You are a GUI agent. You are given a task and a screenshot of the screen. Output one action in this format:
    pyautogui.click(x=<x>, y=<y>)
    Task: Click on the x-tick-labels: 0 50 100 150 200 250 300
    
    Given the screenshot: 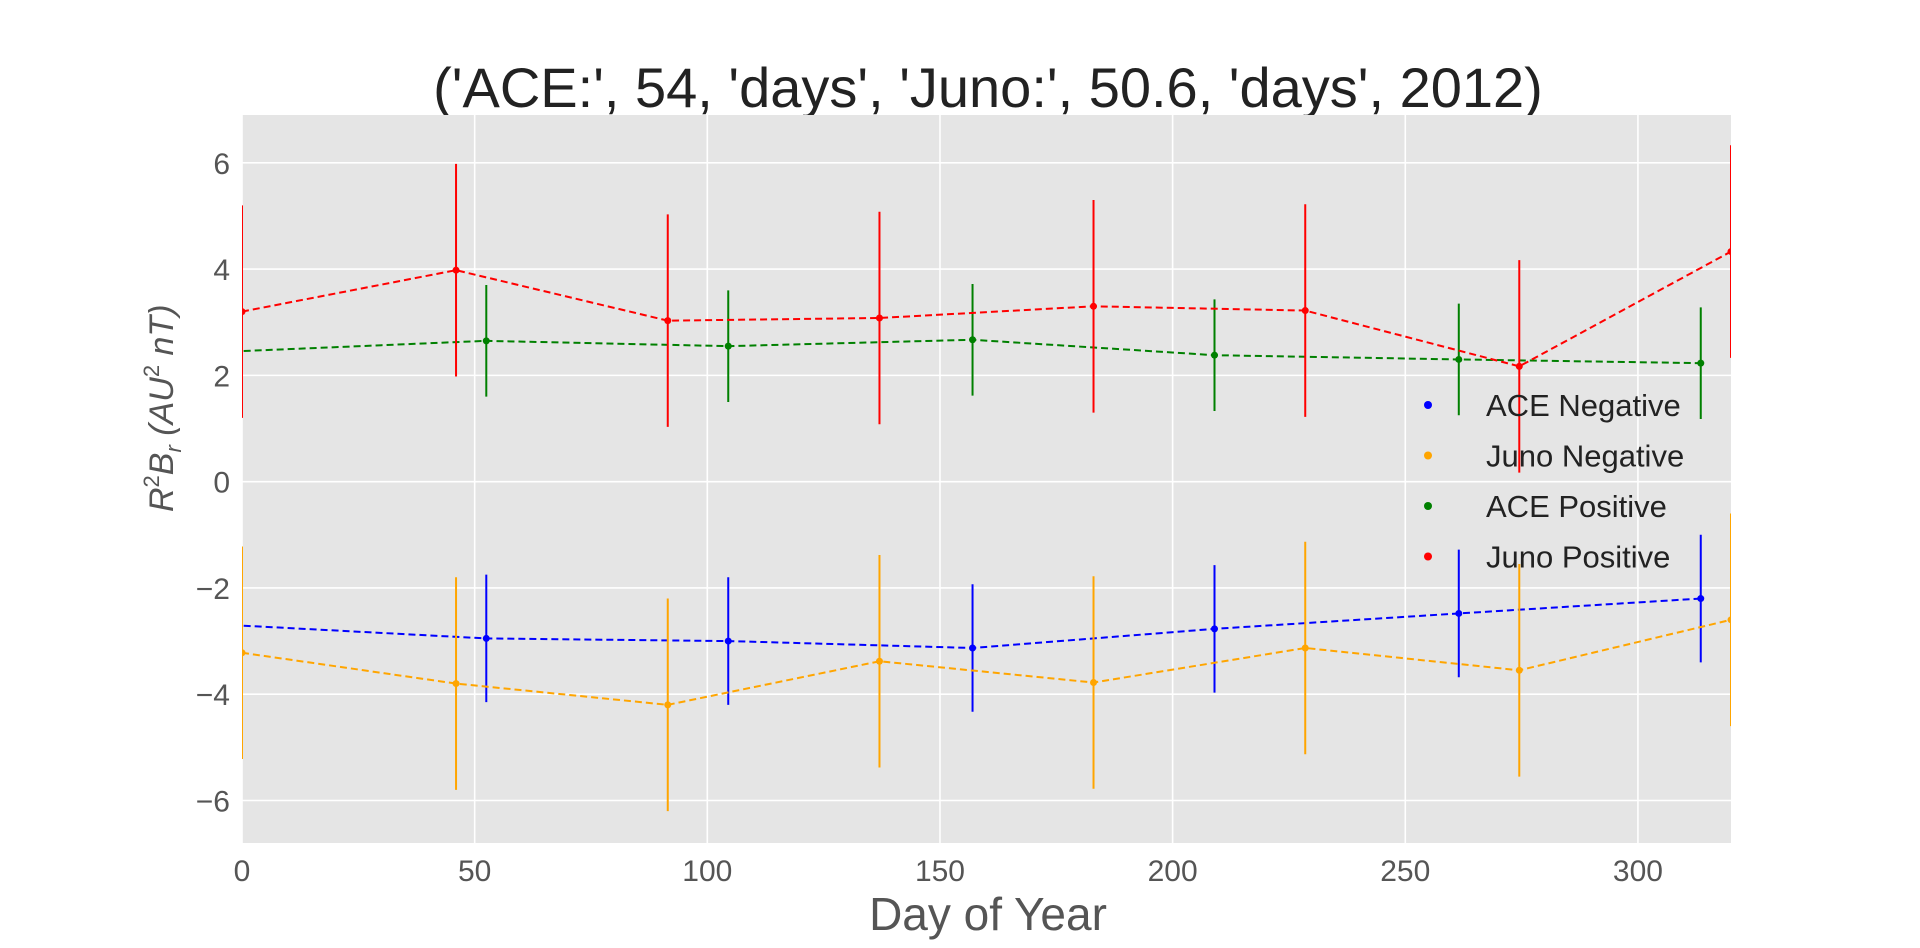 What is the action you would take?
    pyautogui.click(x=948, y=871)
    